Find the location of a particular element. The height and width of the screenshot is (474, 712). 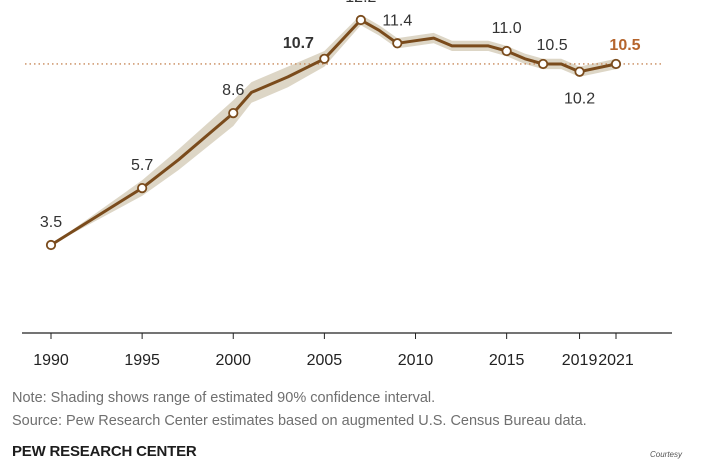

data-label: 5.7 is located at coordinates (142, 165).